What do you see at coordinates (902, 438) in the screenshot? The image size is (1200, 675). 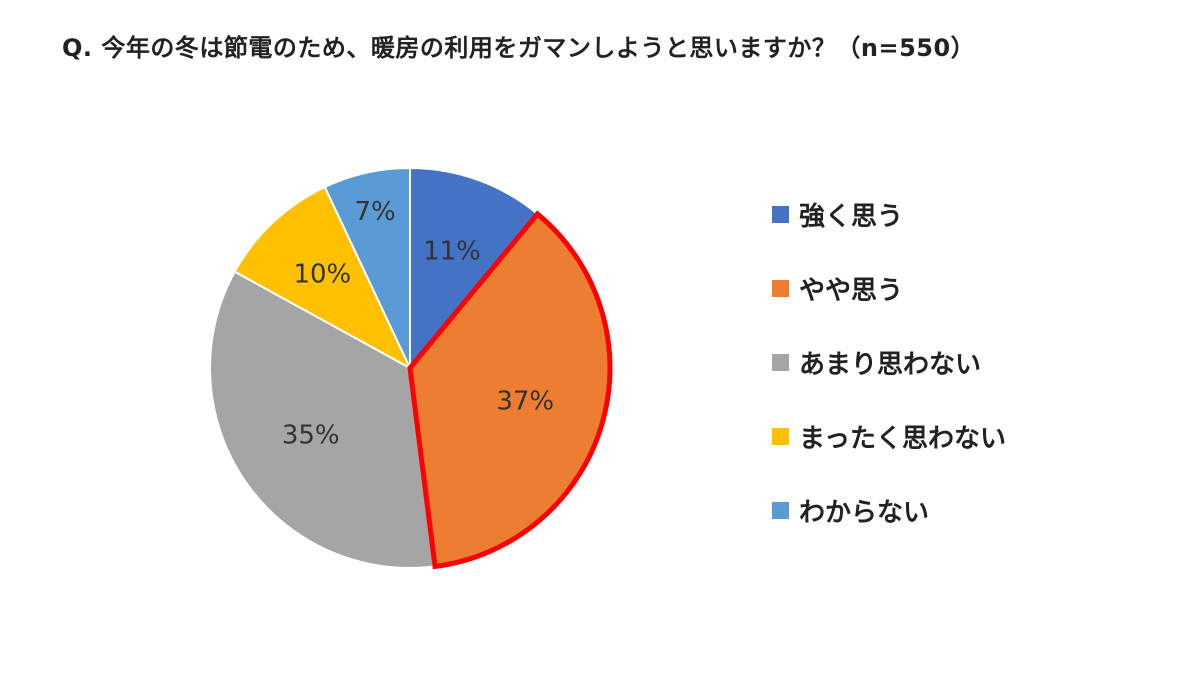 I see `legend-label: まったく思わない` at bounding box center [902, 438].